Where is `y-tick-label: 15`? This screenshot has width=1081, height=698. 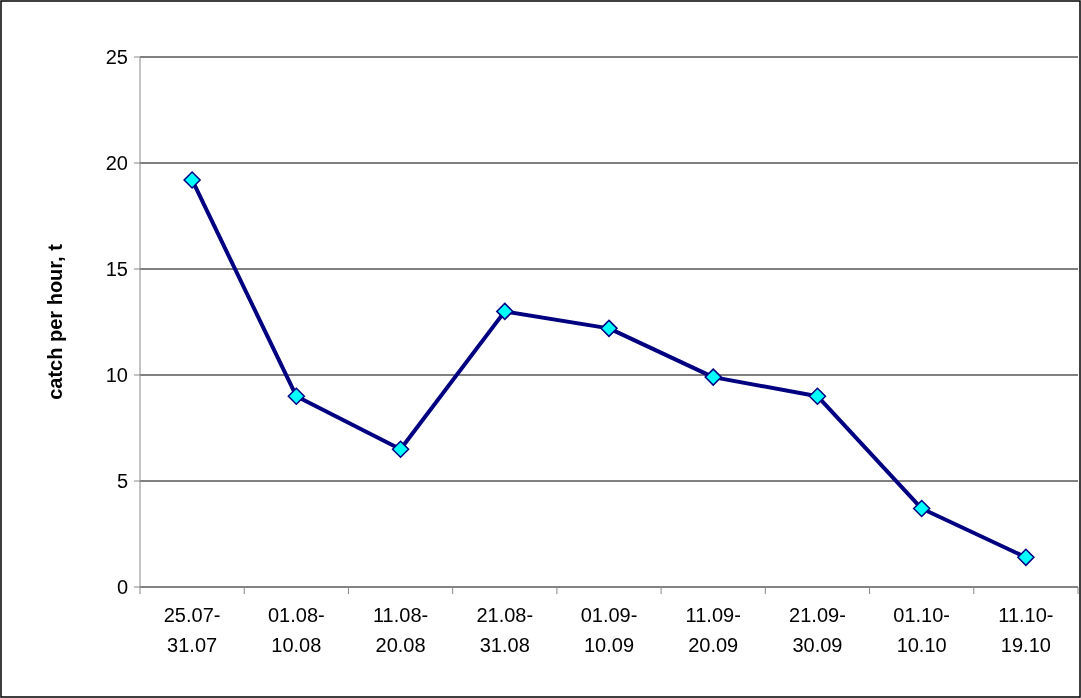
y-tick-label: 15 is located at coordinates (116, 269).